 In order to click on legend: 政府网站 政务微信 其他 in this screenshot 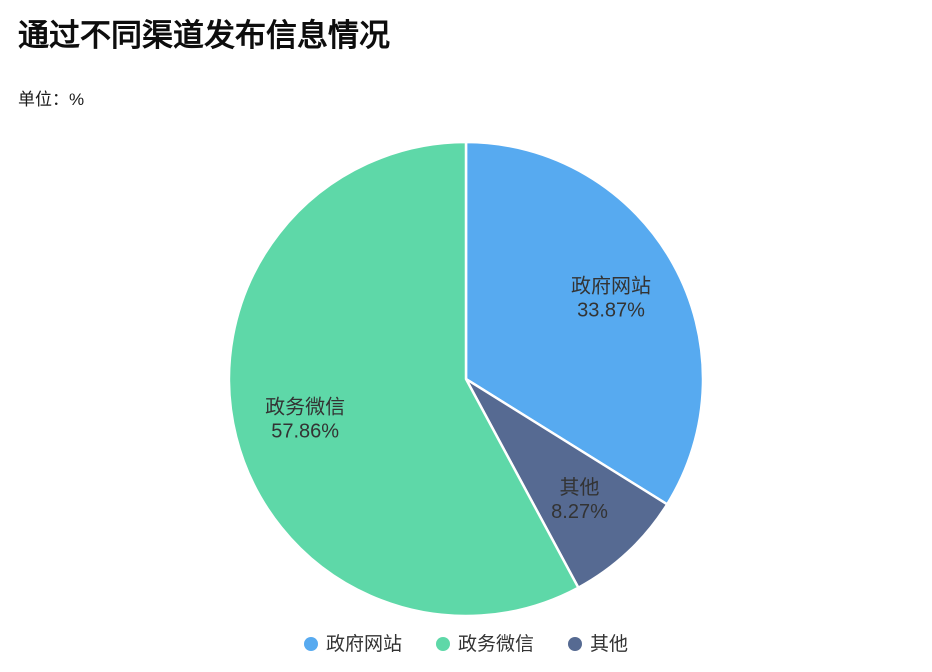, I will do `click(466, 644)`.